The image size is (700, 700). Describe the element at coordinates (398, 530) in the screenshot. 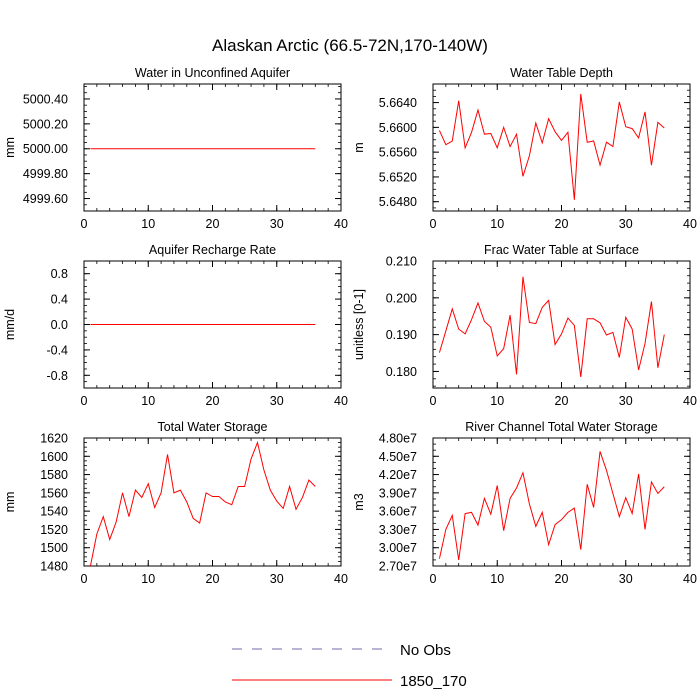

I see `y-tick-label: 3.30e7` at that location.